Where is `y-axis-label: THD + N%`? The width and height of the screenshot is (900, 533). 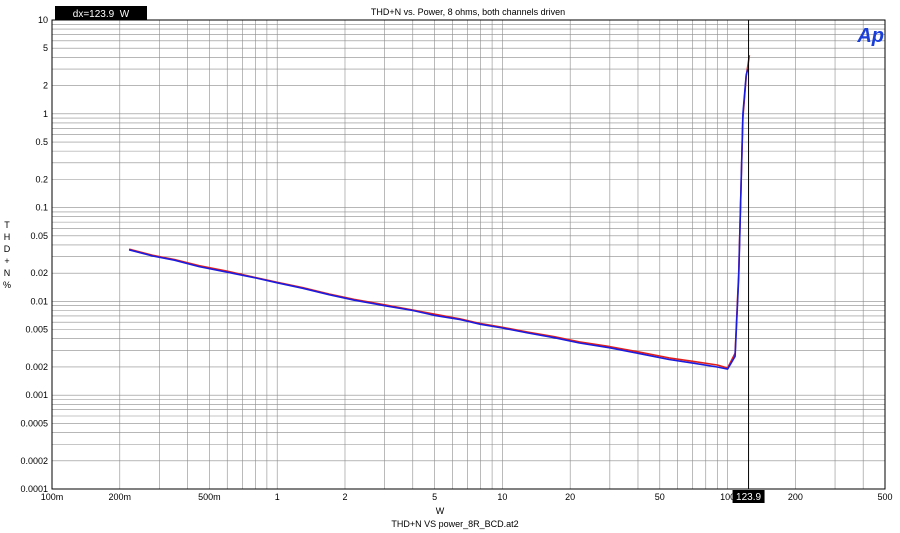
y-axis-label: THD + N% is located at coordinates (7, 255).